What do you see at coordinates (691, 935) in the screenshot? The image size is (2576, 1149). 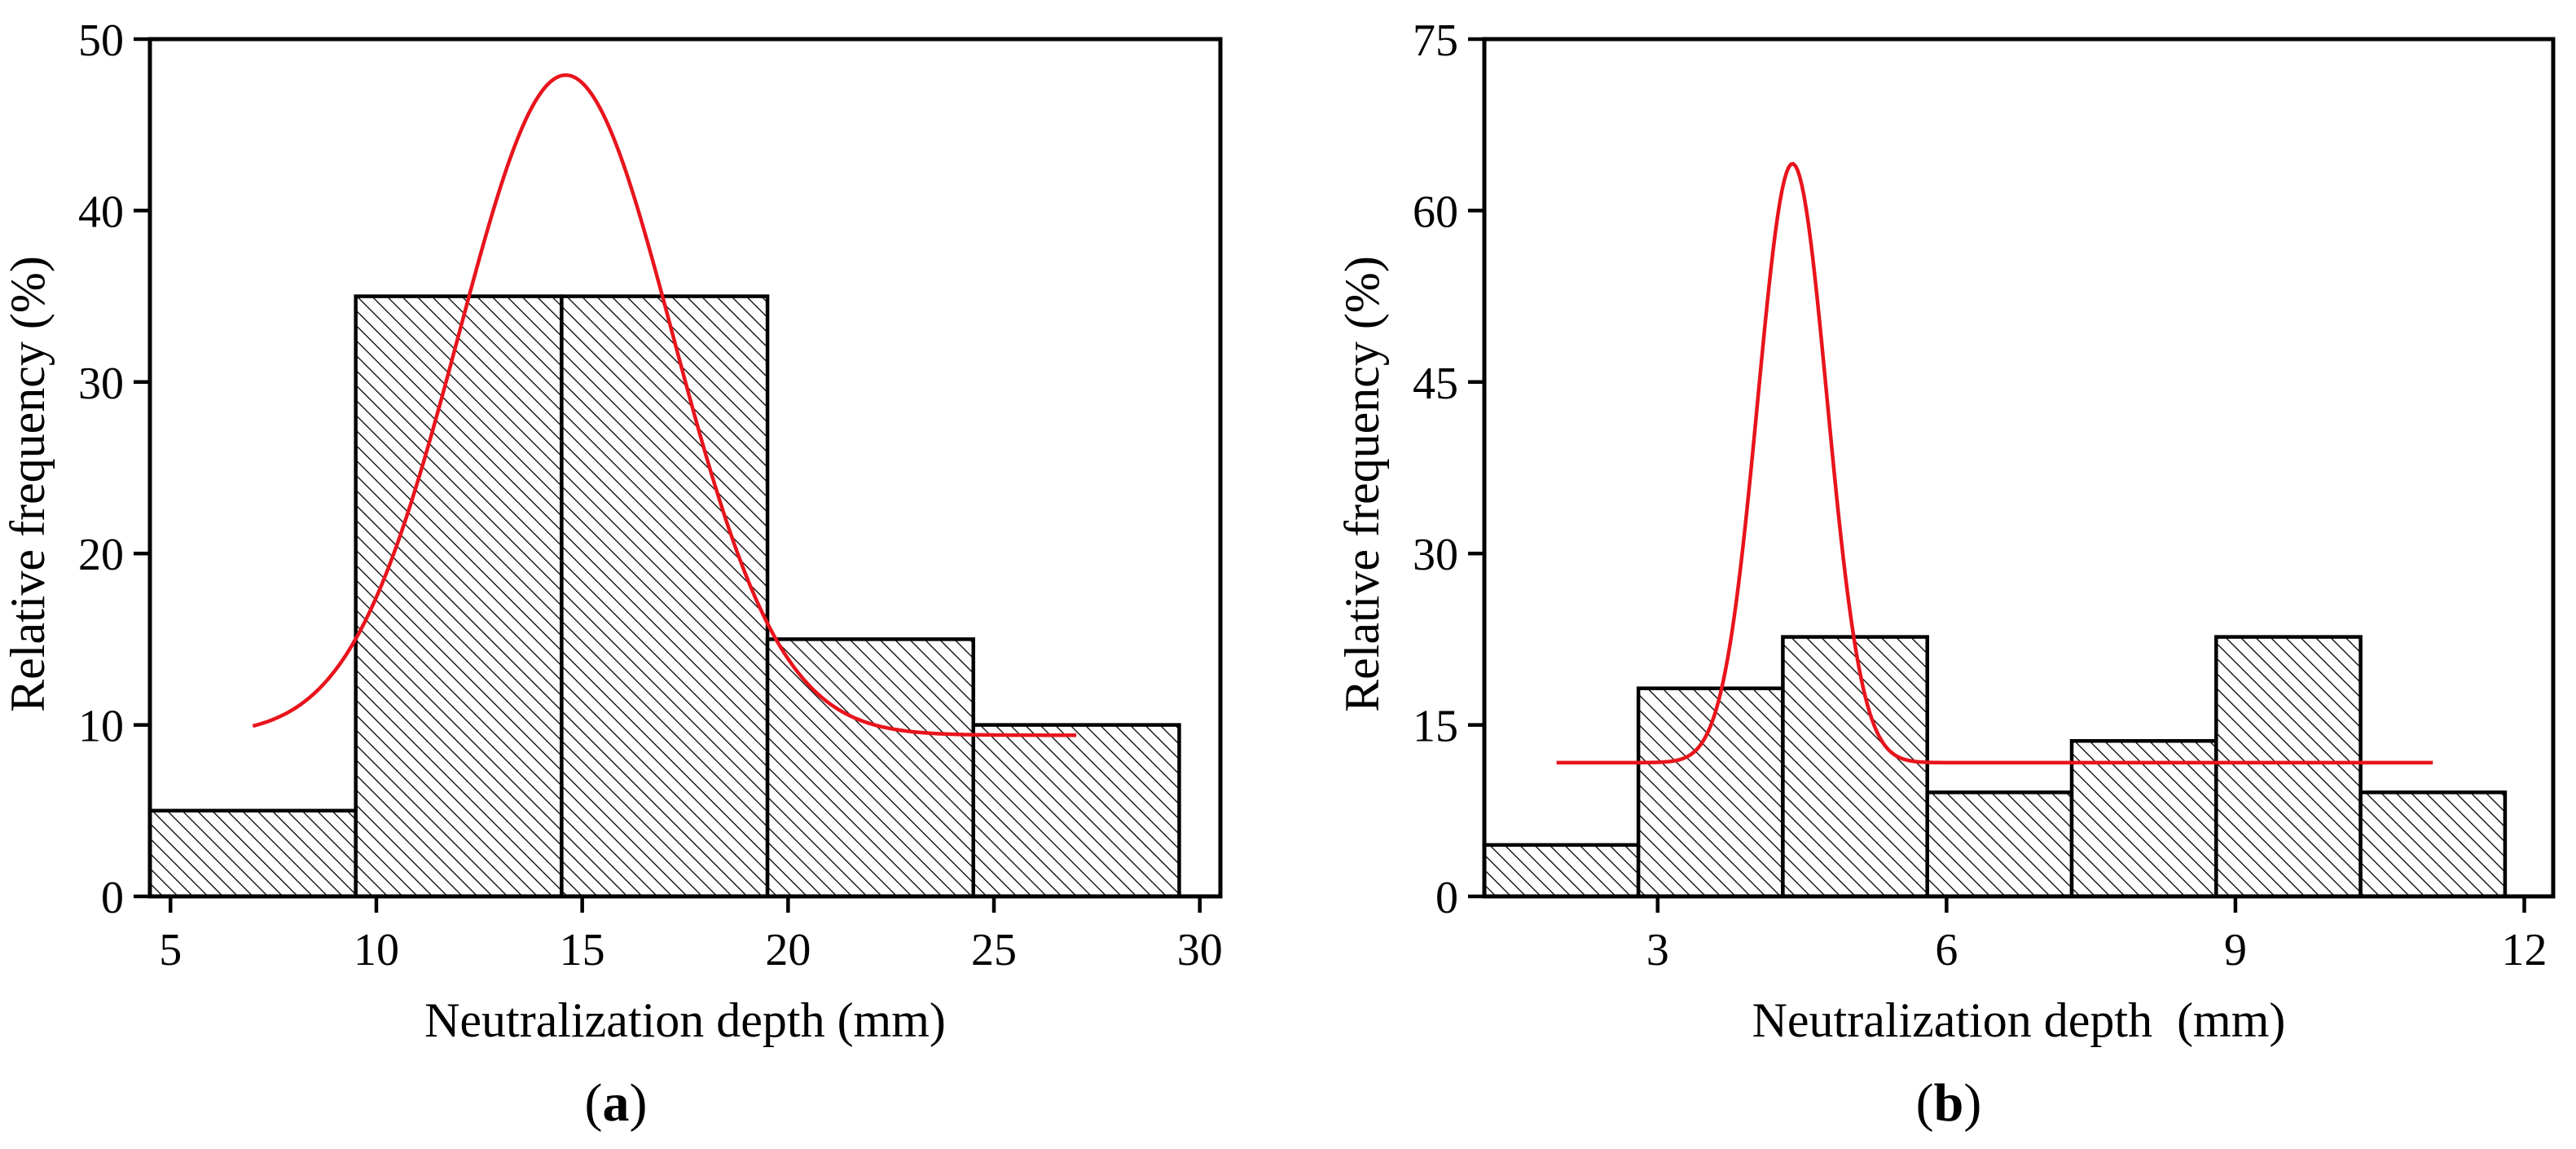 I see `chart-a-x-ticks: 5 10 15 20 25 30` at bounding box center [691, 935].